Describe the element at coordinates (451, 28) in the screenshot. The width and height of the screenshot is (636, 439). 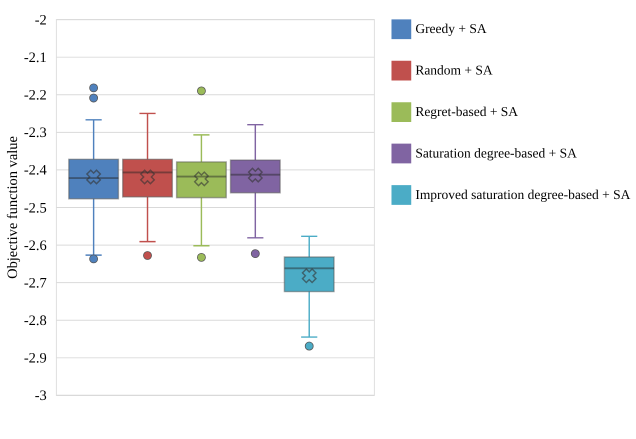
I see `legend-label: Greedy + SA` at that location.